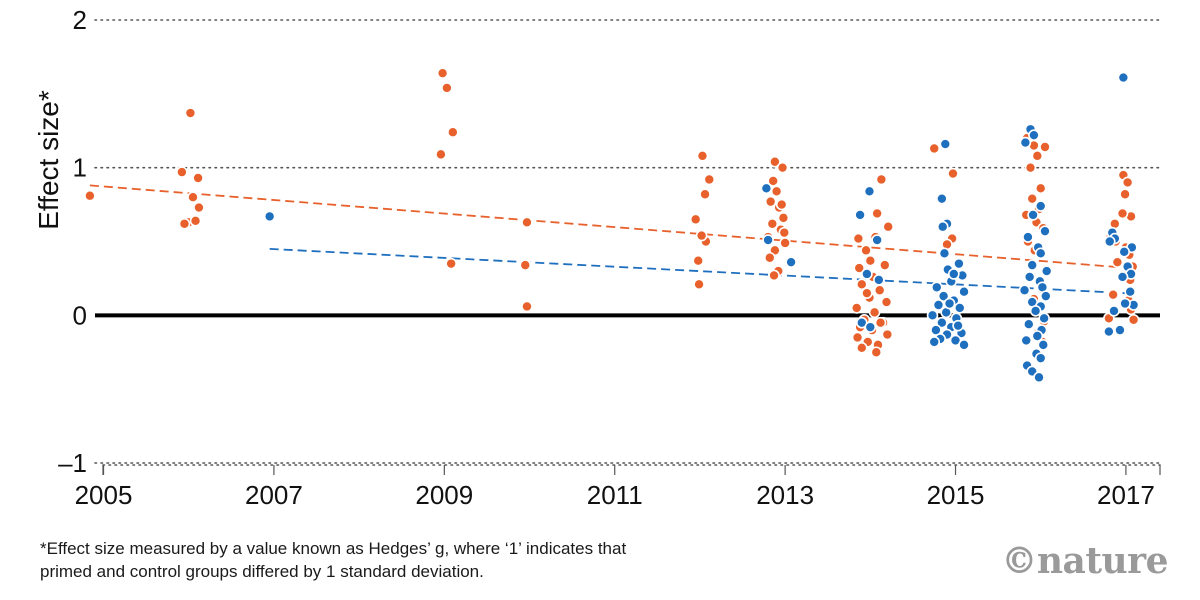 This screenshot has height=600, width=1200. I want to click on blue-trend, so click(697, 271).